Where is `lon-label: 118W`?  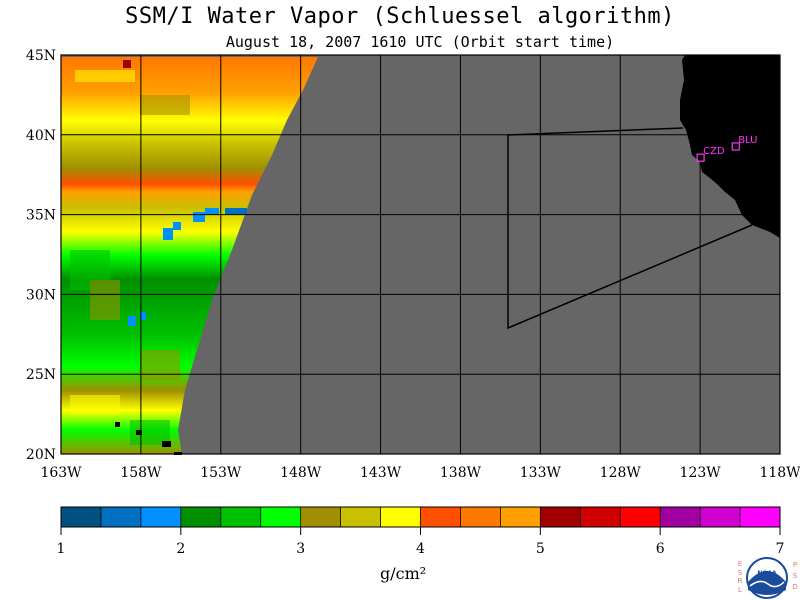 lon-label: 118W is located at coordinates (779, 473).